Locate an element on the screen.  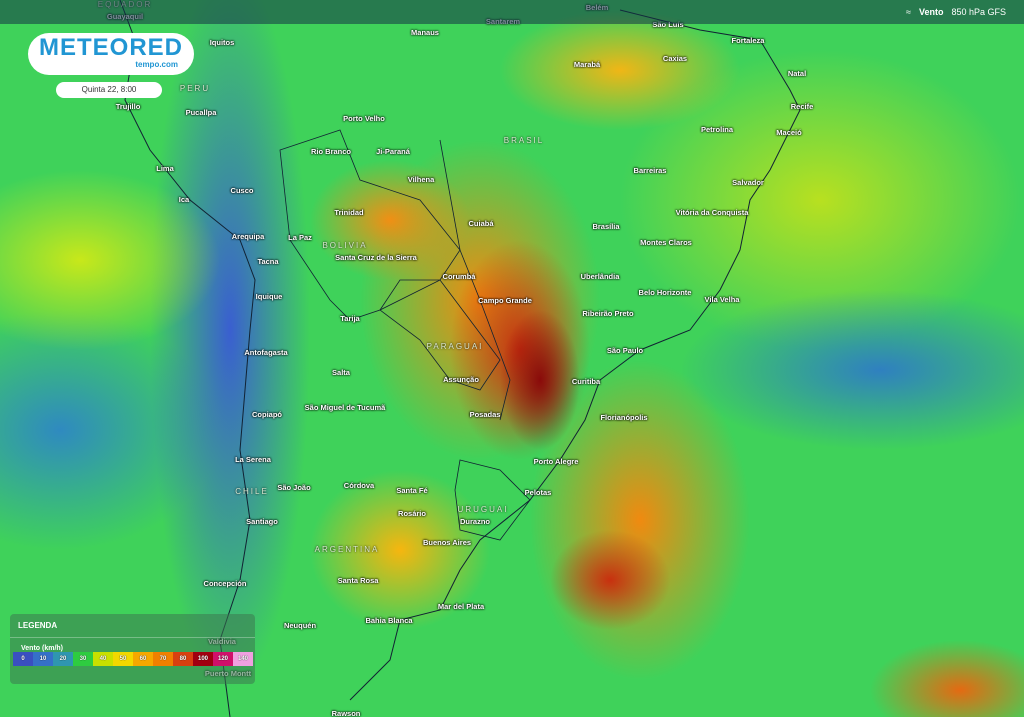
city-label: Buenos Aires is located at coordinates (447, 542).